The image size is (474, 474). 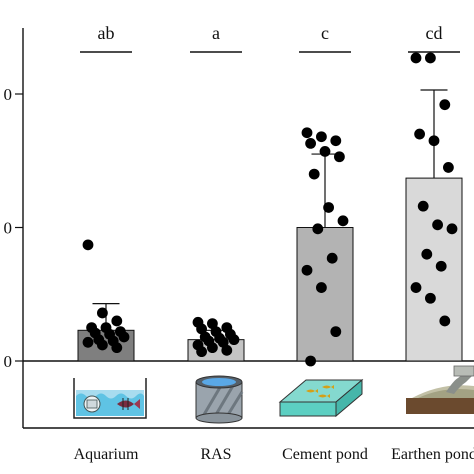 What do you see at coordinates (432, 454) in the screenshot?
I see `category-label: Earthen pond` at bounding box center [432, 454].